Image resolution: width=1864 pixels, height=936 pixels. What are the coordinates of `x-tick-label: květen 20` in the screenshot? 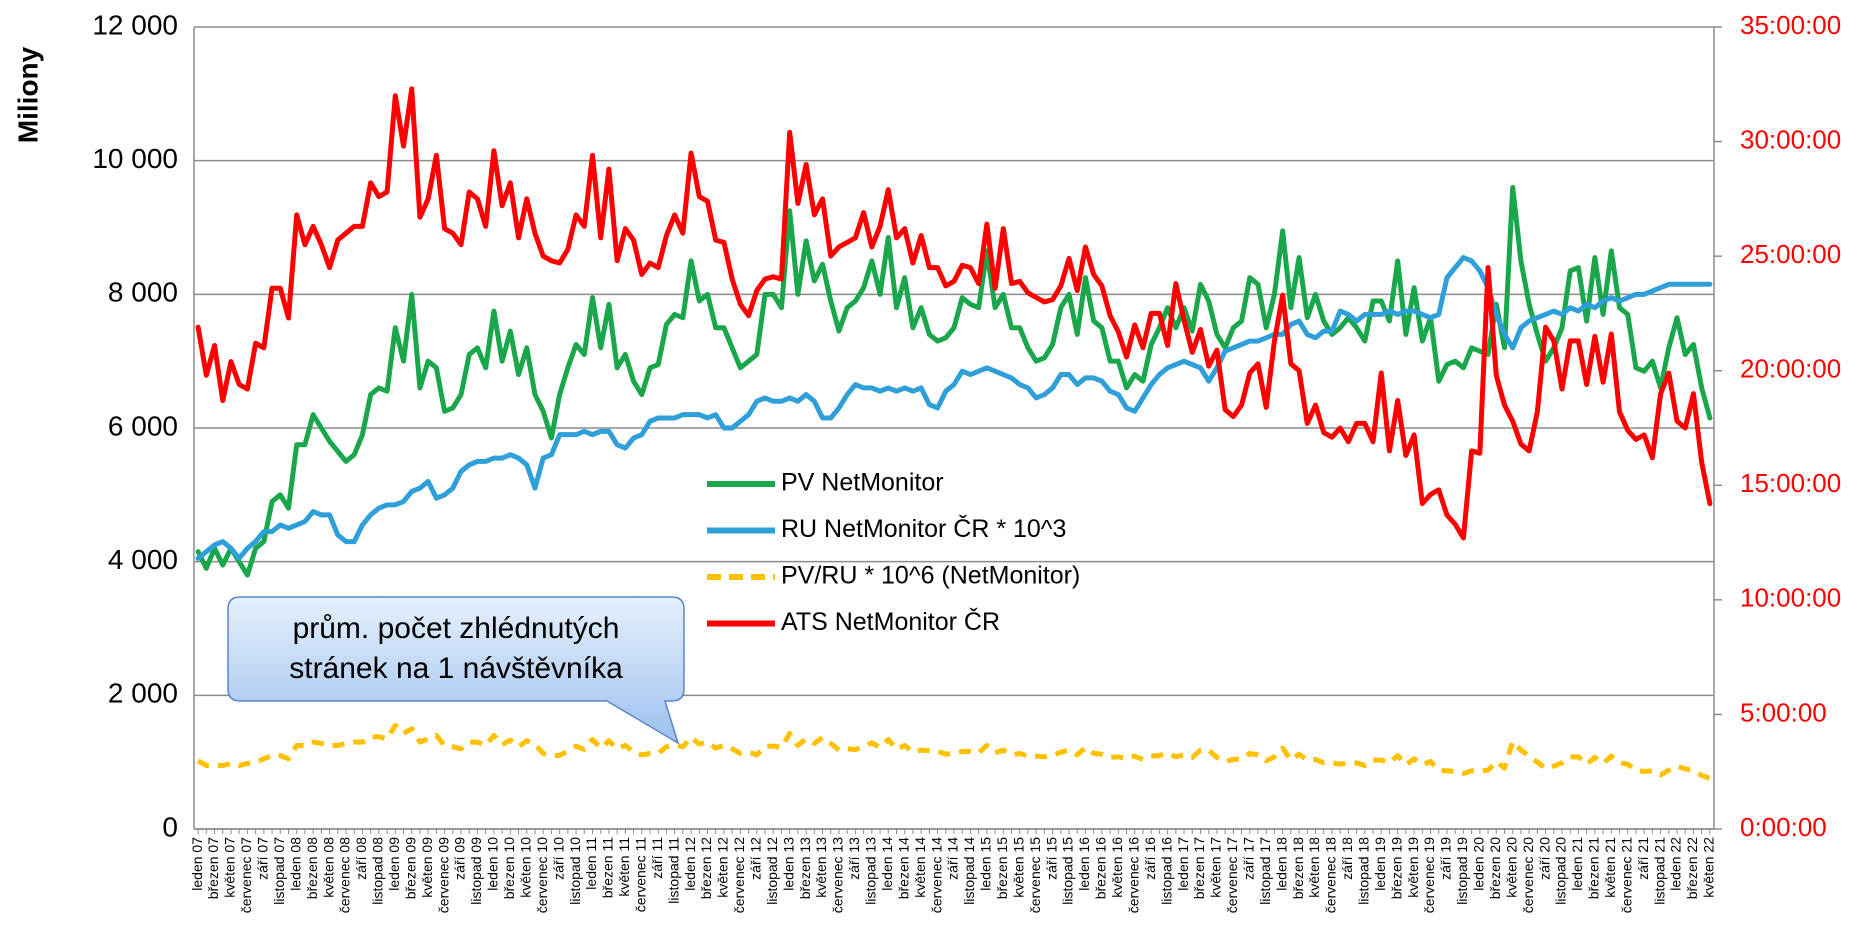 It's located at (1511, 867).